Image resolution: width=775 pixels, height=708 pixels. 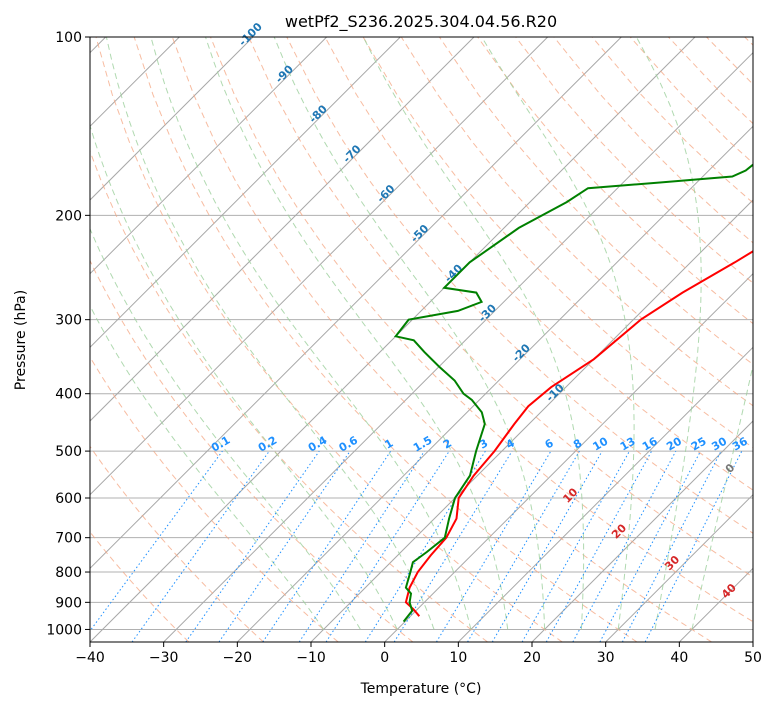 What do you see at coordinates (421, 689) in the screenshot?
I see `x-axis-label: Temperature (°C)` at bounding box center [421, 689].